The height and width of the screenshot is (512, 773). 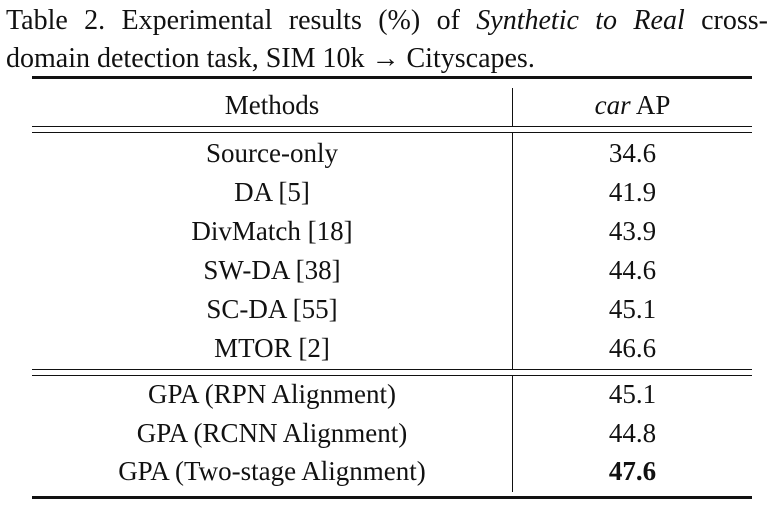 I want to click on header-car-ap: car AP, so click(x=632, y=105).